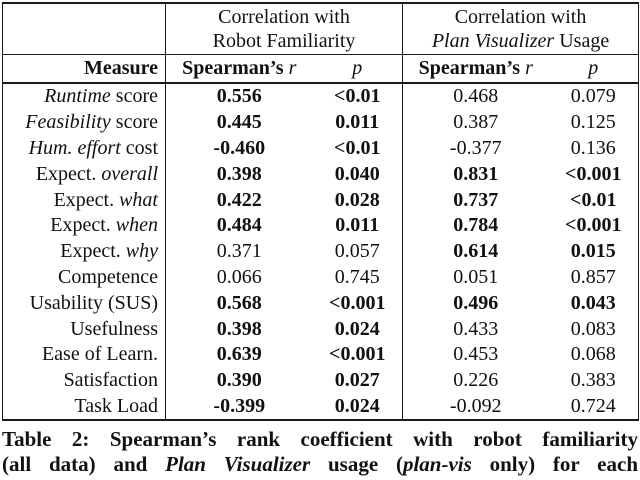 The image size is (640, 480). I want to click on group-header-robot-familiarity: Correlation with Robot Familiarity, so click(284, 29).